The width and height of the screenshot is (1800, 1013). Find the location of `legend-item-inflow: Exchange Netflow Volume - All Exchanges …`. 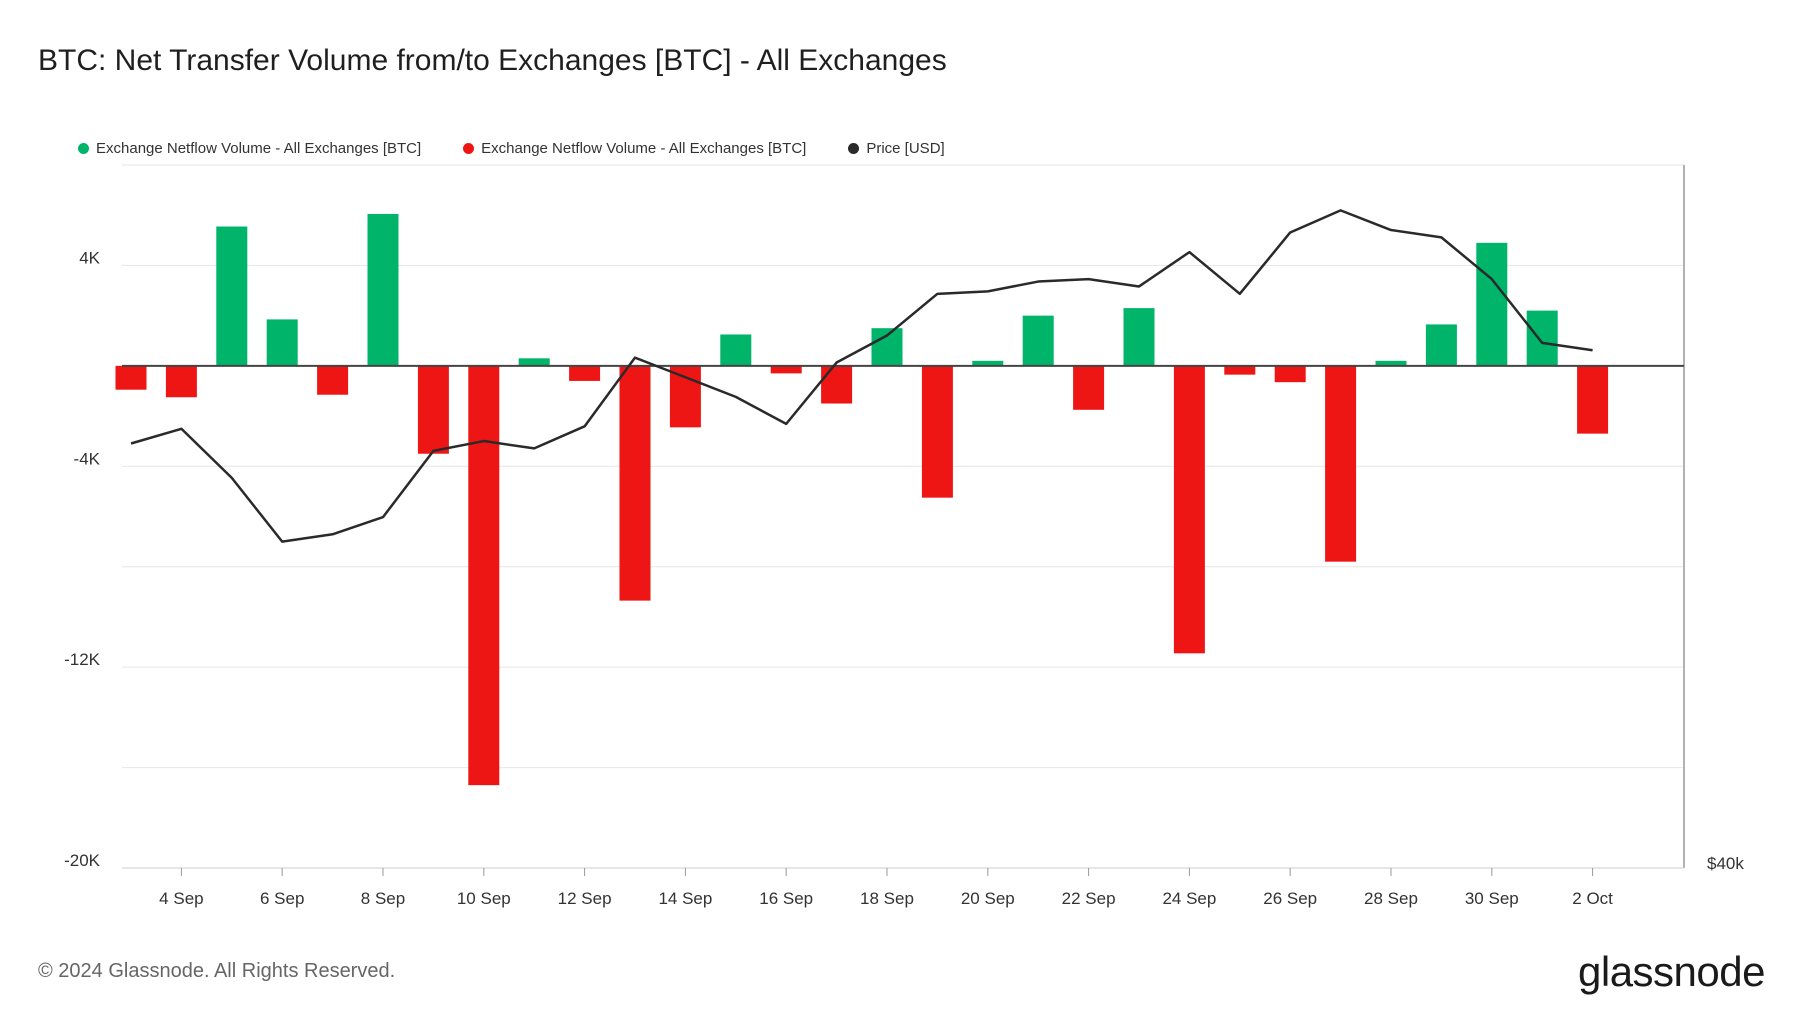

legend-item-inflow: Exchange Netflow Volume - All Exchanges … is located at coordinates (249, 148).